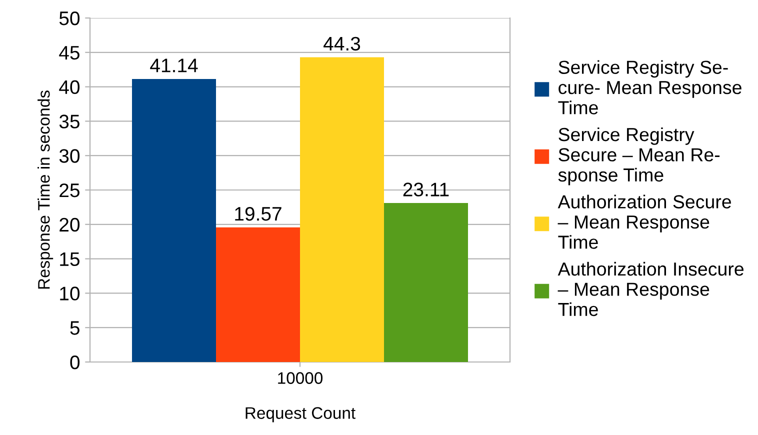 The height and width of the screenshot is (435, 758). Describe the element at coordinates (174, 65) in the screenshot. I see `data-label: 41.14` at that location.